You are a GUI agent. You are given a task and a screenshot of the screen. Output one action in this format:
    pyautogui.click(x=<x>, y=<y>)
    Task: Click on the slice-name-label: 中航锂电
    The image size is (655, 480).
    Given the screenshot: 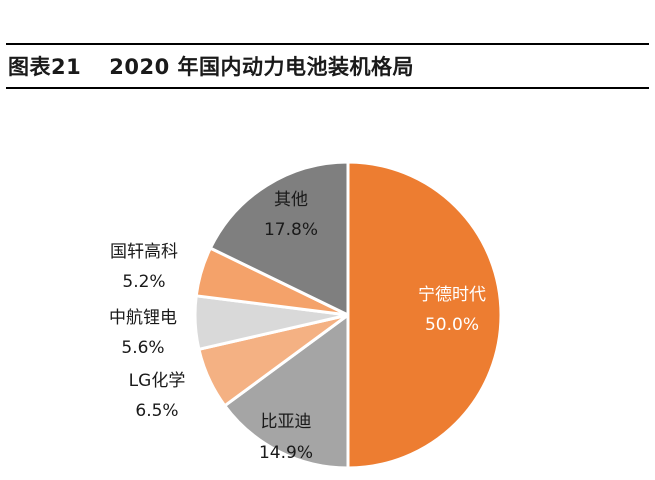 What is the action you would take?
    pyautogui.click(x=143, y=318)
    